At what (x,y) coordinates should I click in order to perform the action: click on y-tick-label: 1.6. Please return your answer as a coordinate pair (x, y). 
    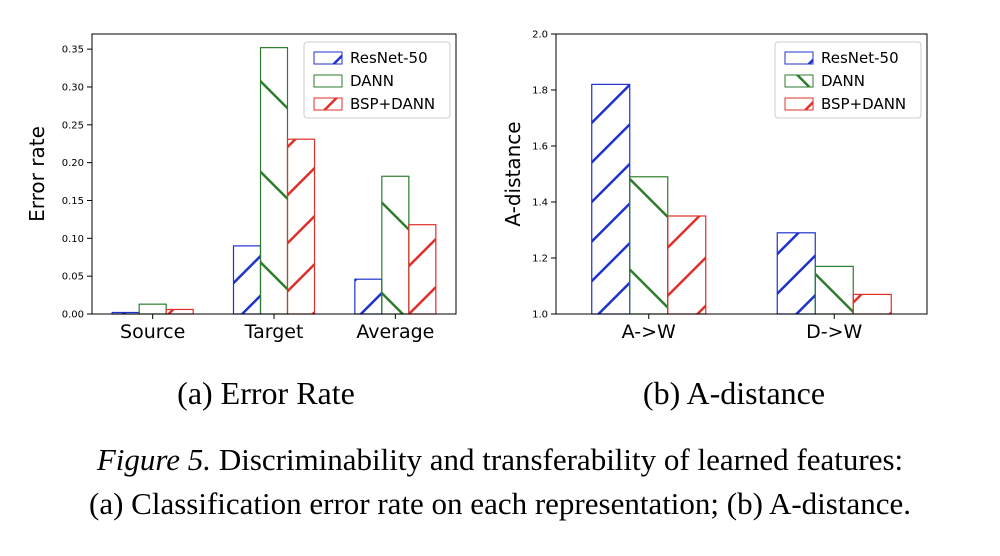
    Looking at the image, I should click on (540, 147).